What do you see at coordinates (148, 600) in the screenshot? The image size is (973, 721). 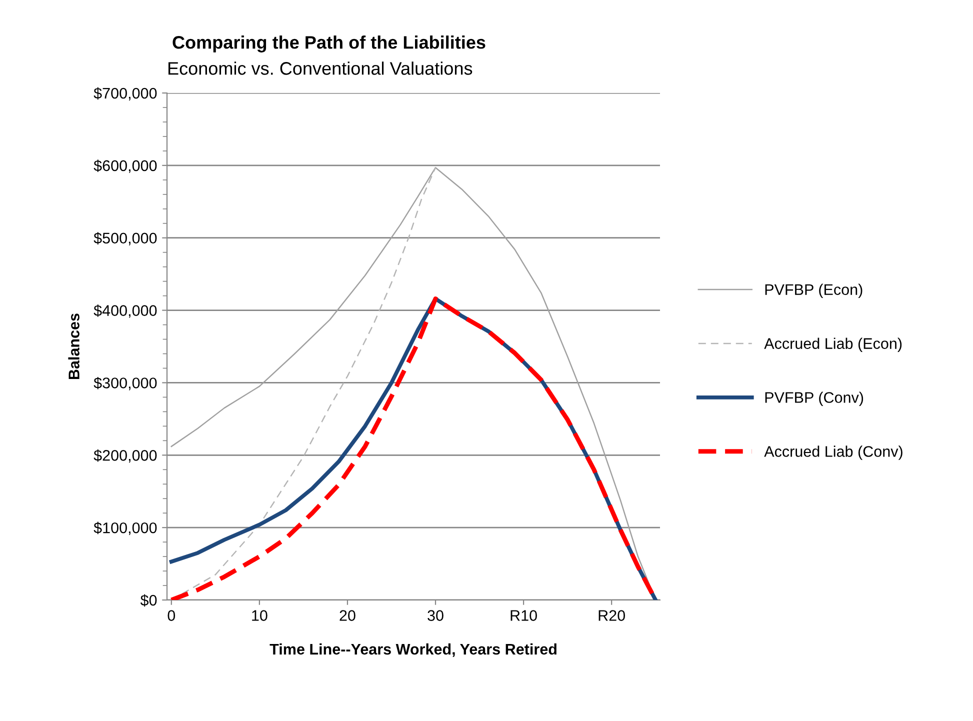 I see `y-tick-label: $0` at bounding box center [148, 600].